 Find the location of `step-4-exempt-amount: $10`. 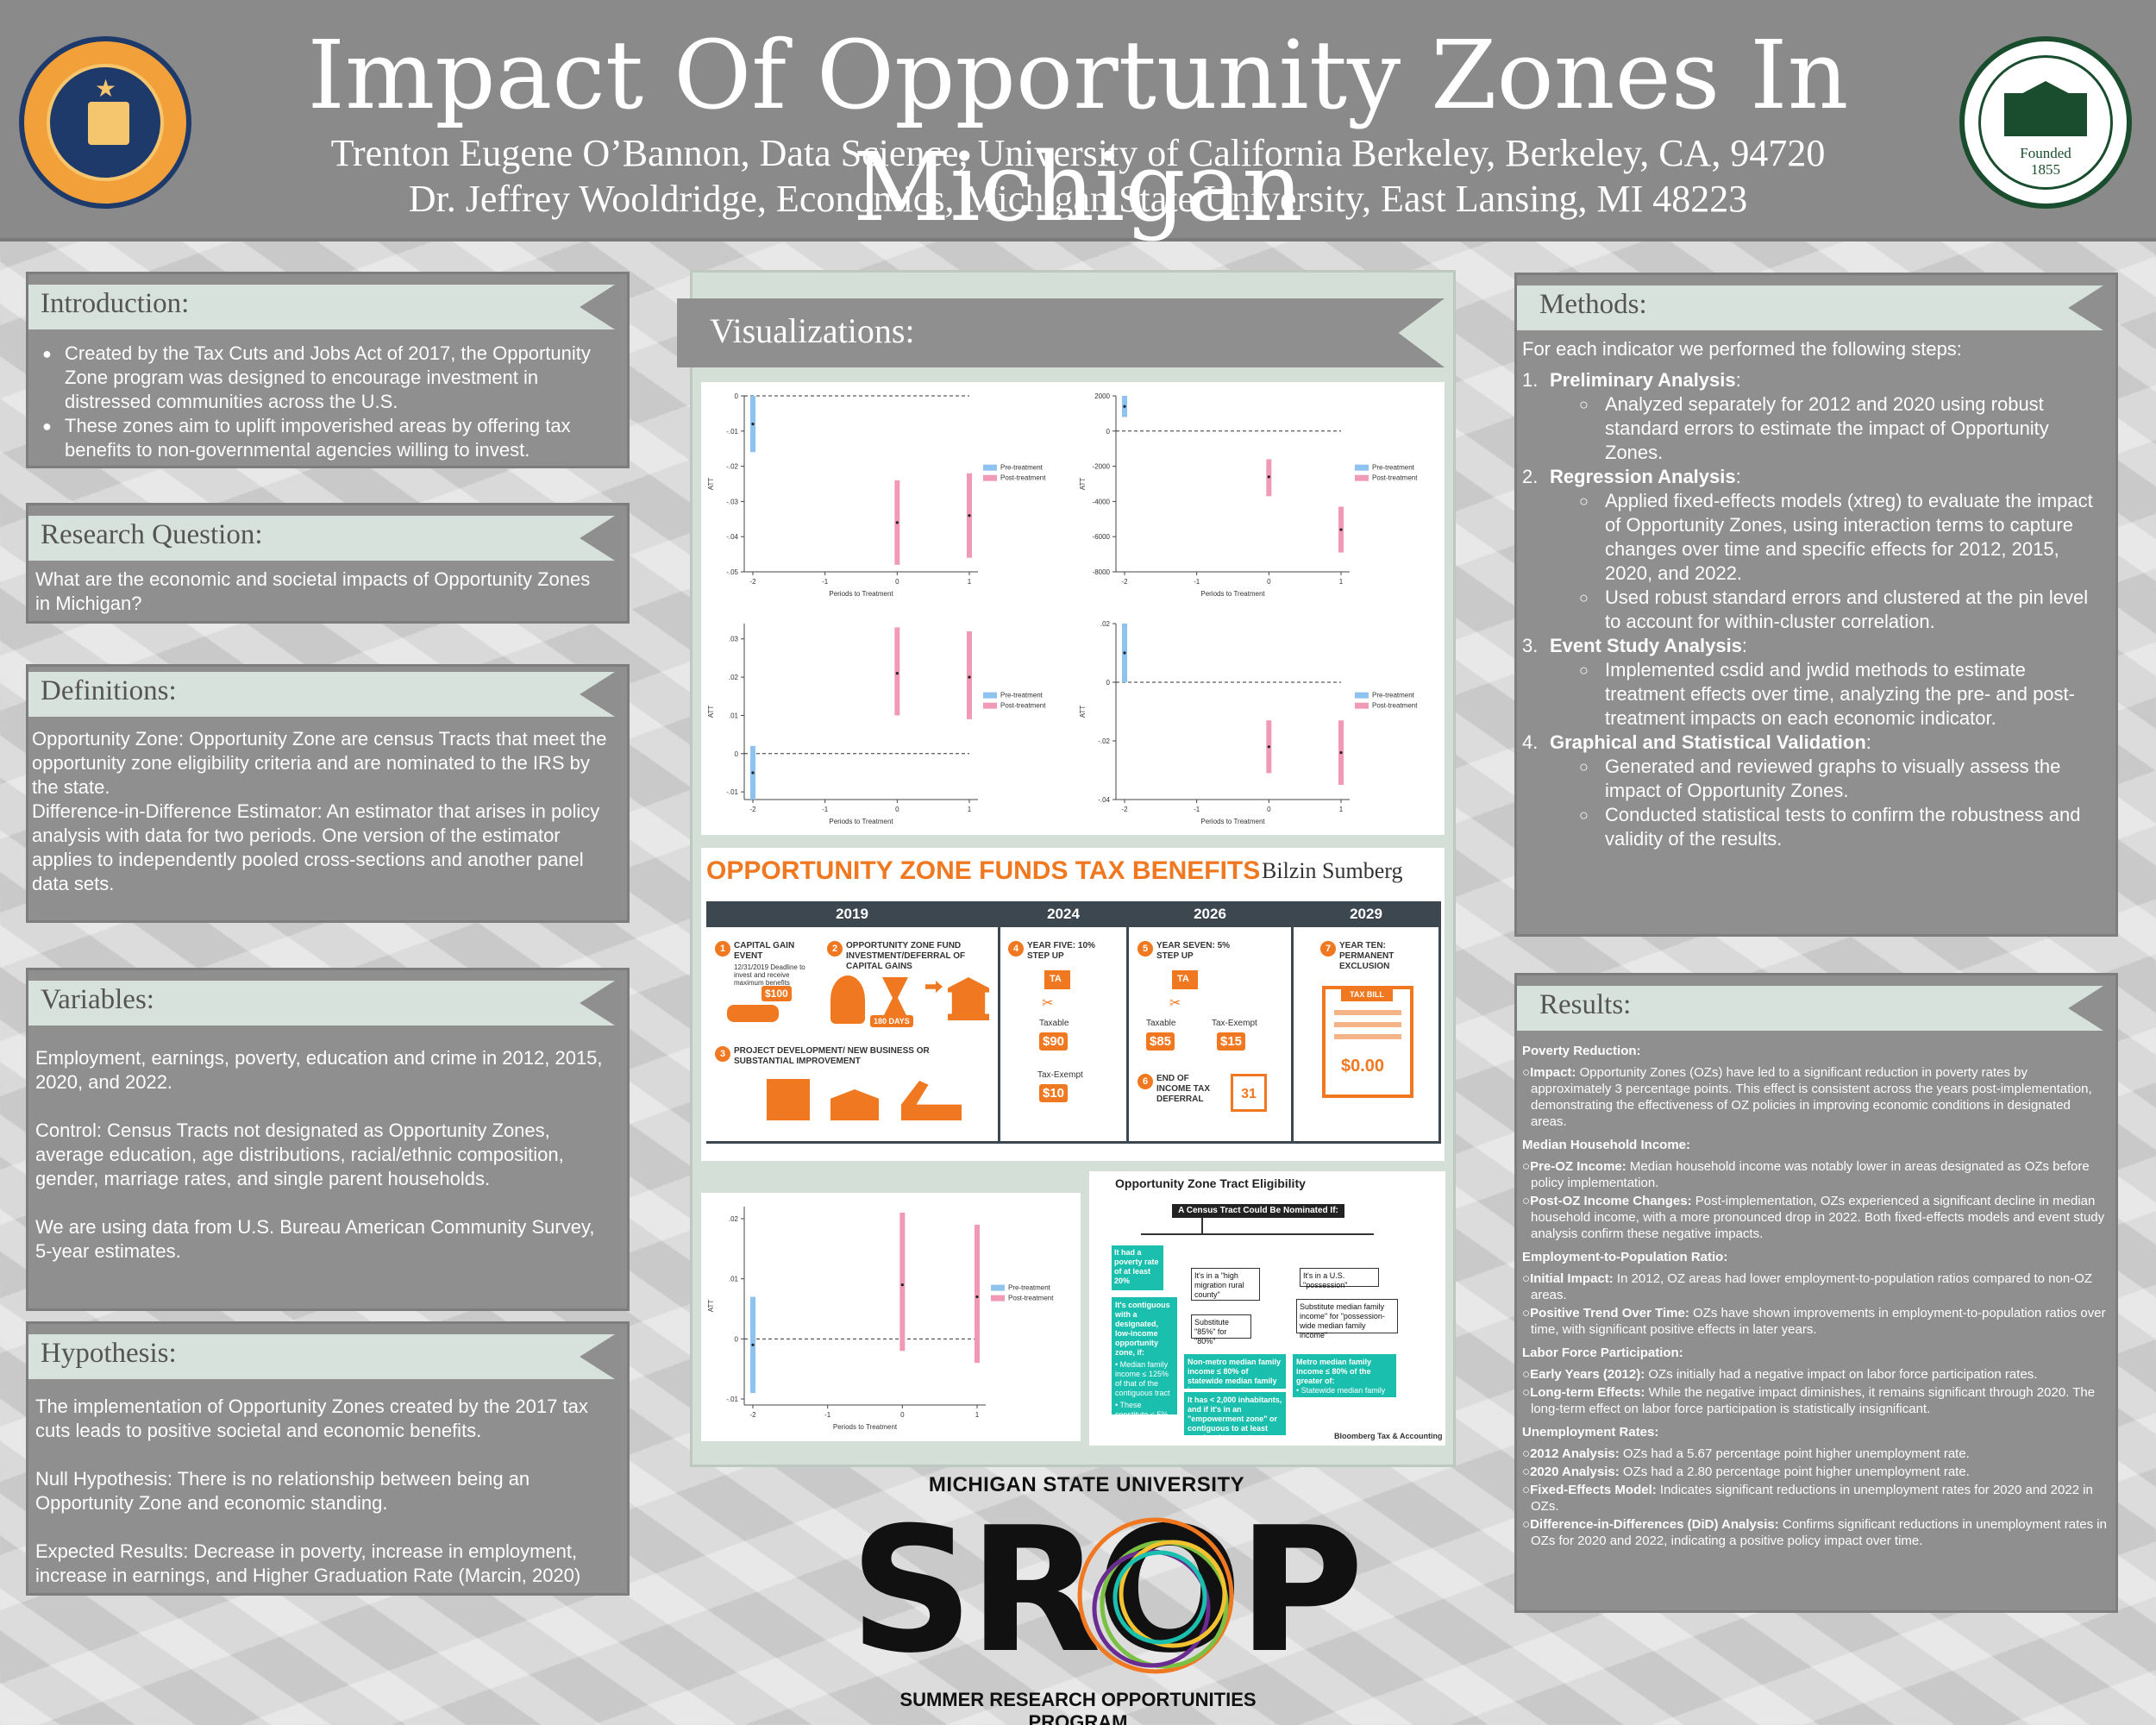

step-4-exempt-amount: $10 is located at coordinates (1054, 1093).